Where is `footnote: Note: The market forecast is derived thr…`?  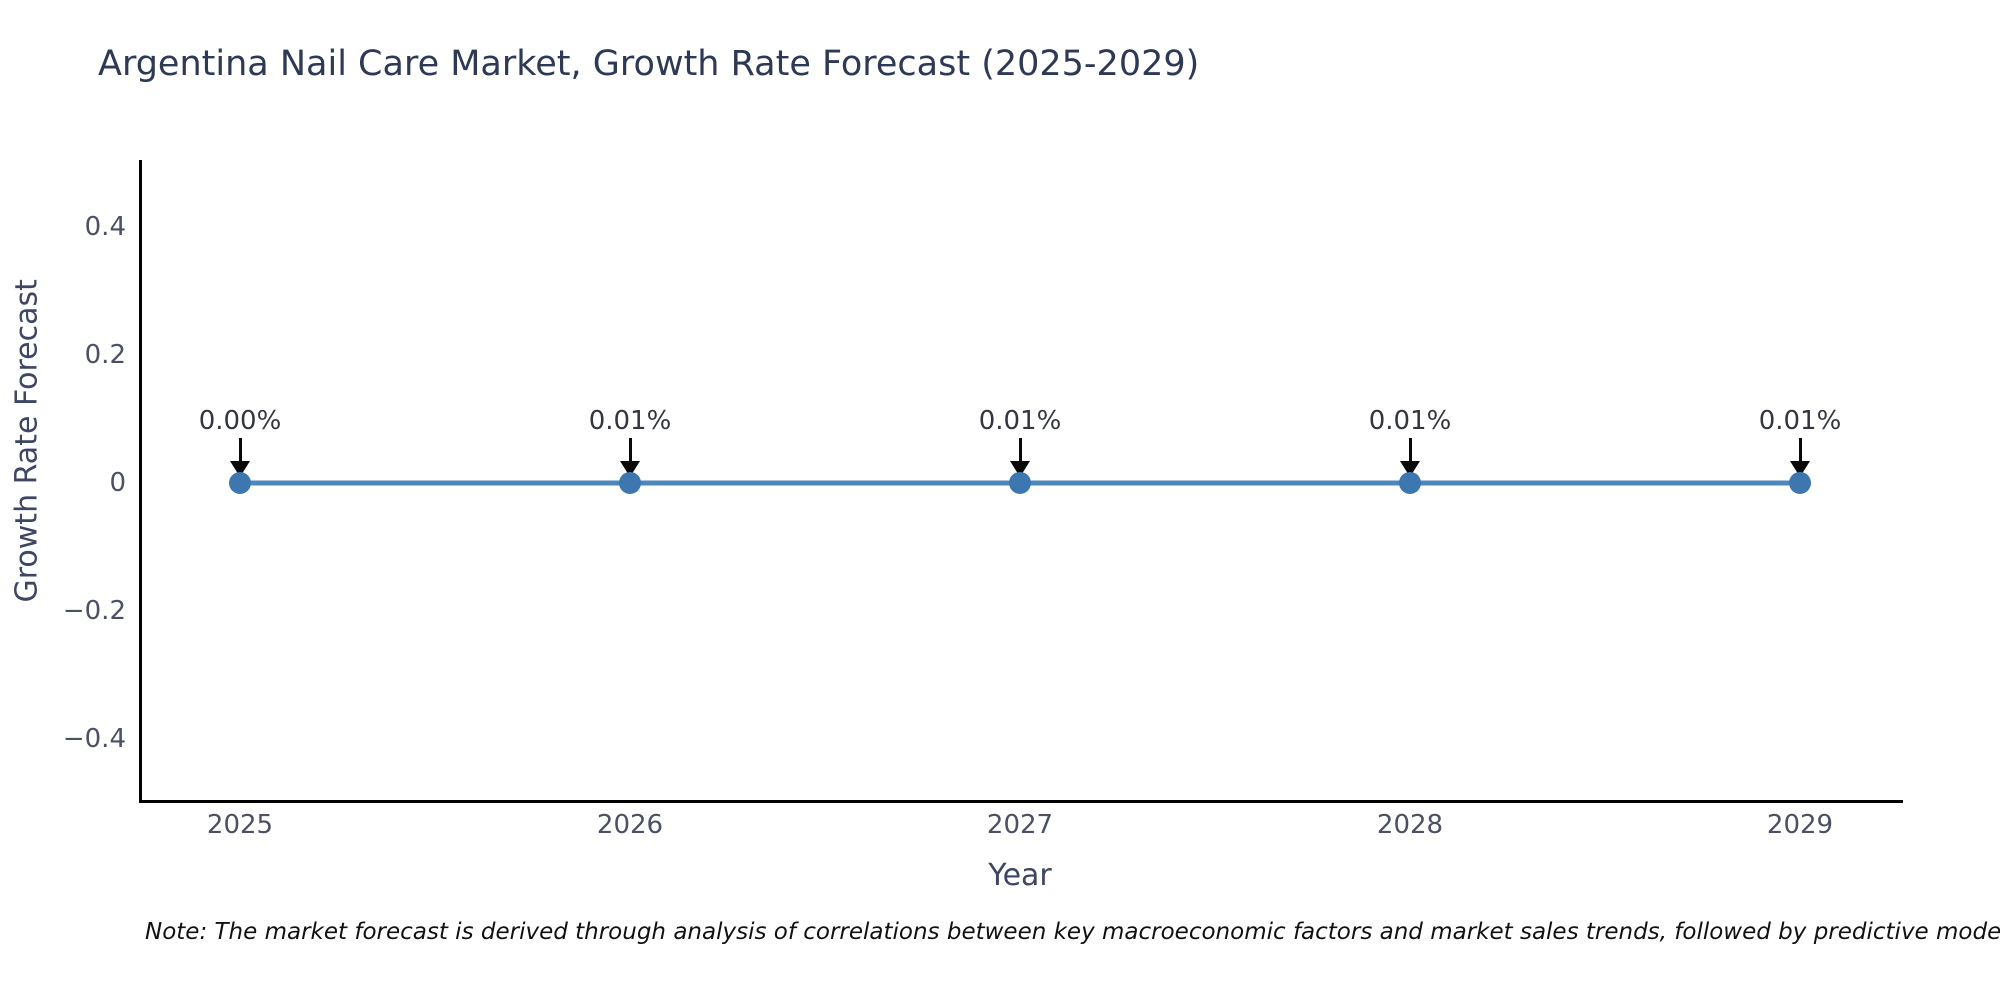 footnote: Note: The market forecast is derived thr… is located at coordinates (1072, 932).